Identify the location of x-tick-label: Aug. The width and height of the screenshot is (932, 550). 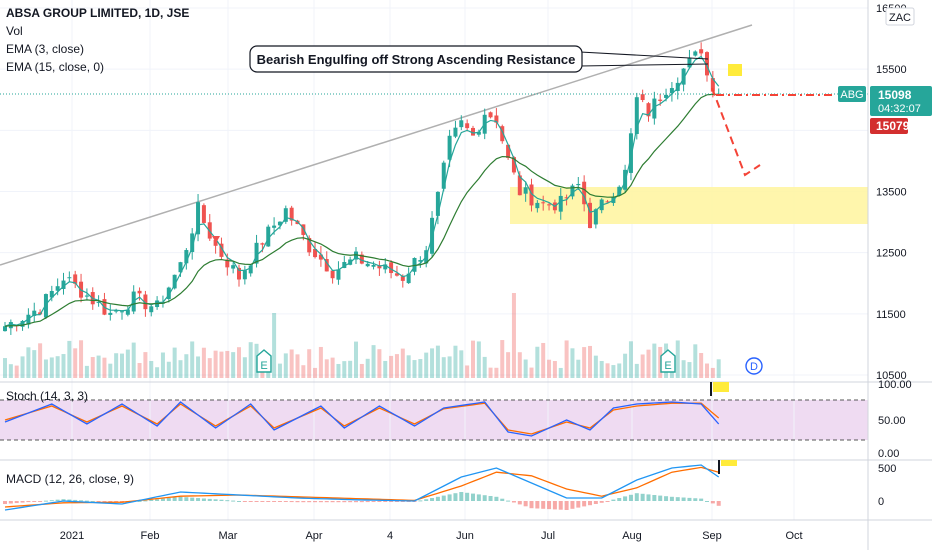
(632, 536).